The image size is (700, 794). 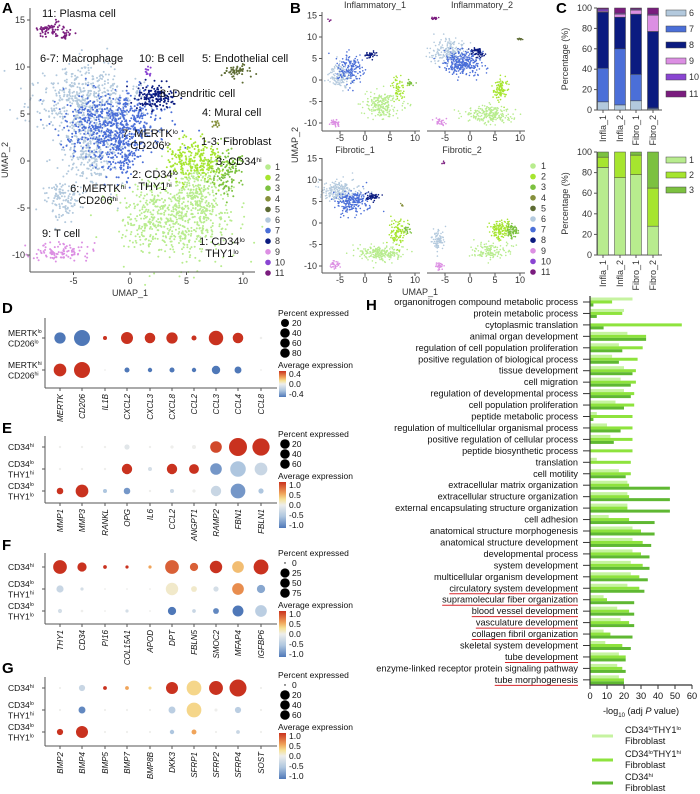 I want to click on cluster-annotation: CD206lo, so click(x=150, y=146).